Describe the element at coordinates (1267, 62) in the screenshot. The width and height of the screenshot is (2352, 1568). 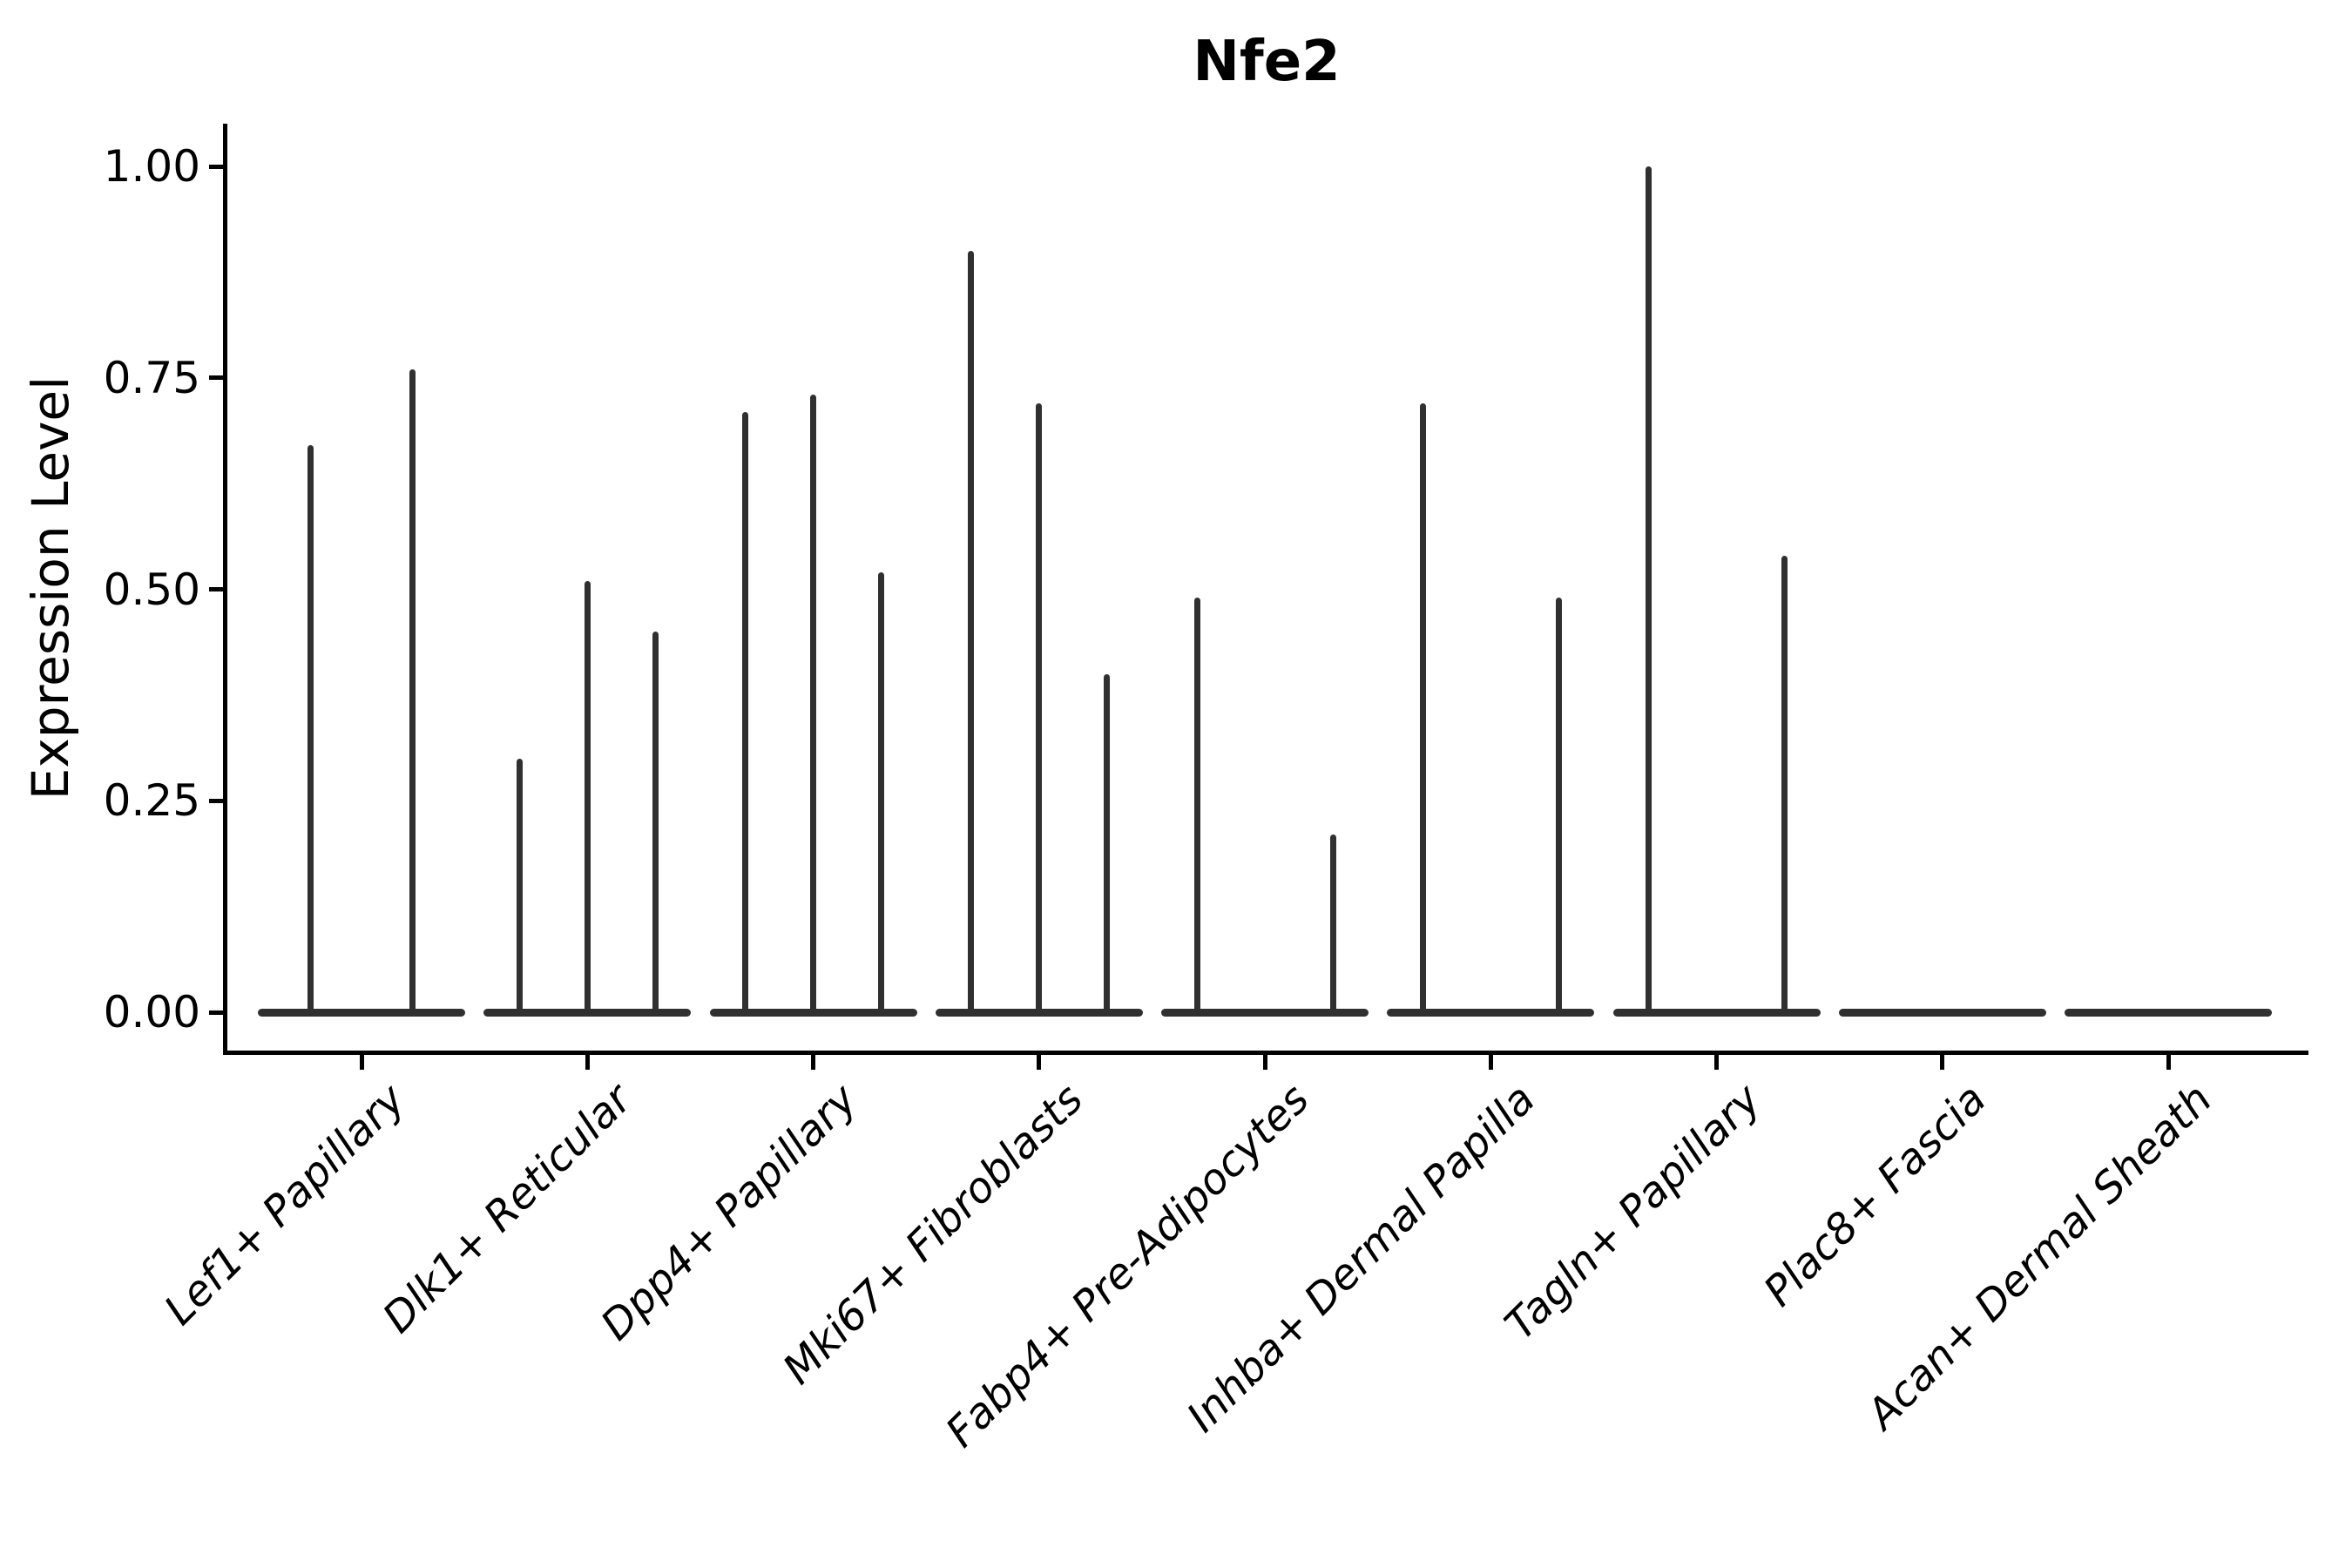
I see `plot-title: Nfe2` at that location.